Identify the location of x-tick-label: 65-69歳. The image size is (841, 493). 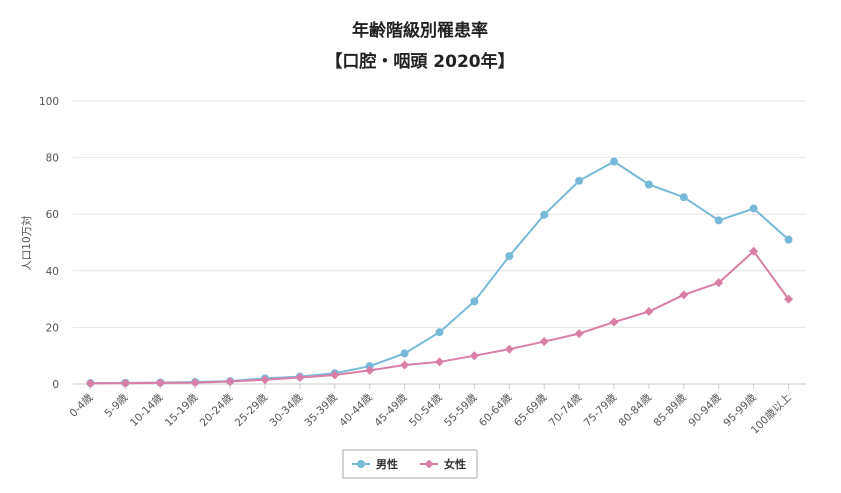
(531, 410).